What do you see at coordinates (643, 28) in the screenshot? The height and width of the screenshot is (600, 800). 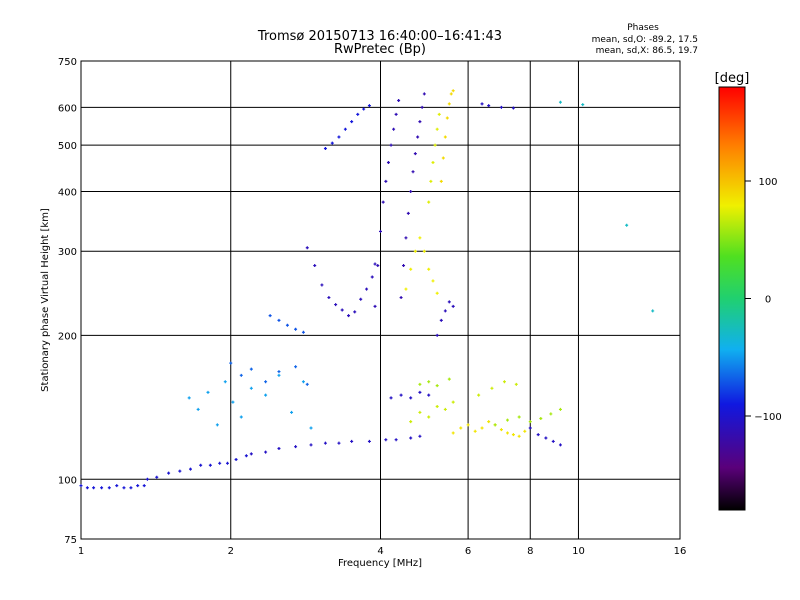 I see `stats-heading: Phases` at bounding box center [643, 28].